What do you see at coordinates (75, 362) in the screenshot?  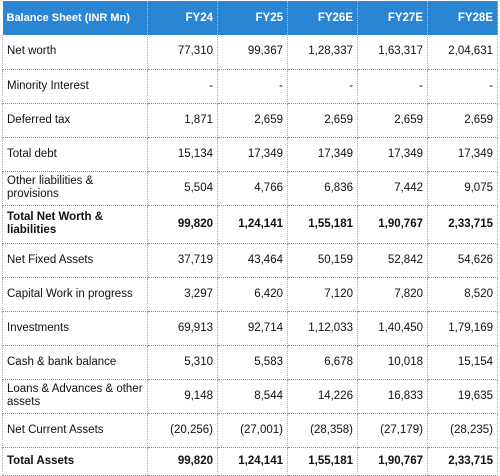 I see `row-label: Cash & bank balance` at bounding box center [75, 362].